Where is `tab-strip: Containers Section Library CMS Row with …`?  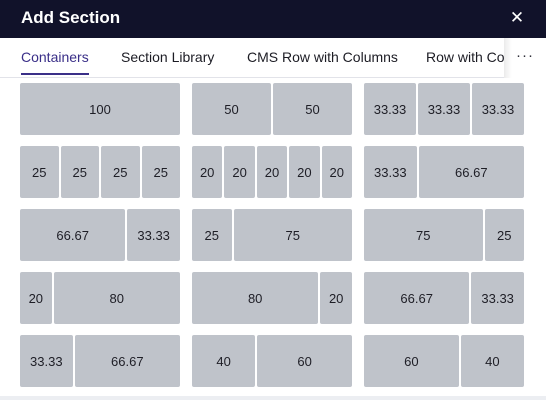 tab-strip: Containers Section Library CMS Row with … is located at coordinates (252, 58).